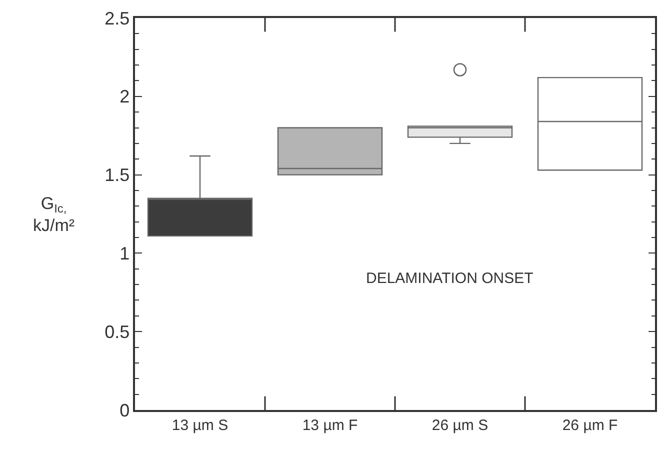 The width and height of the screenshot is (665, 450). Describe the element at coordinates (125, 254) in the screenshot. I see `y-tick-label: 1` at that location.